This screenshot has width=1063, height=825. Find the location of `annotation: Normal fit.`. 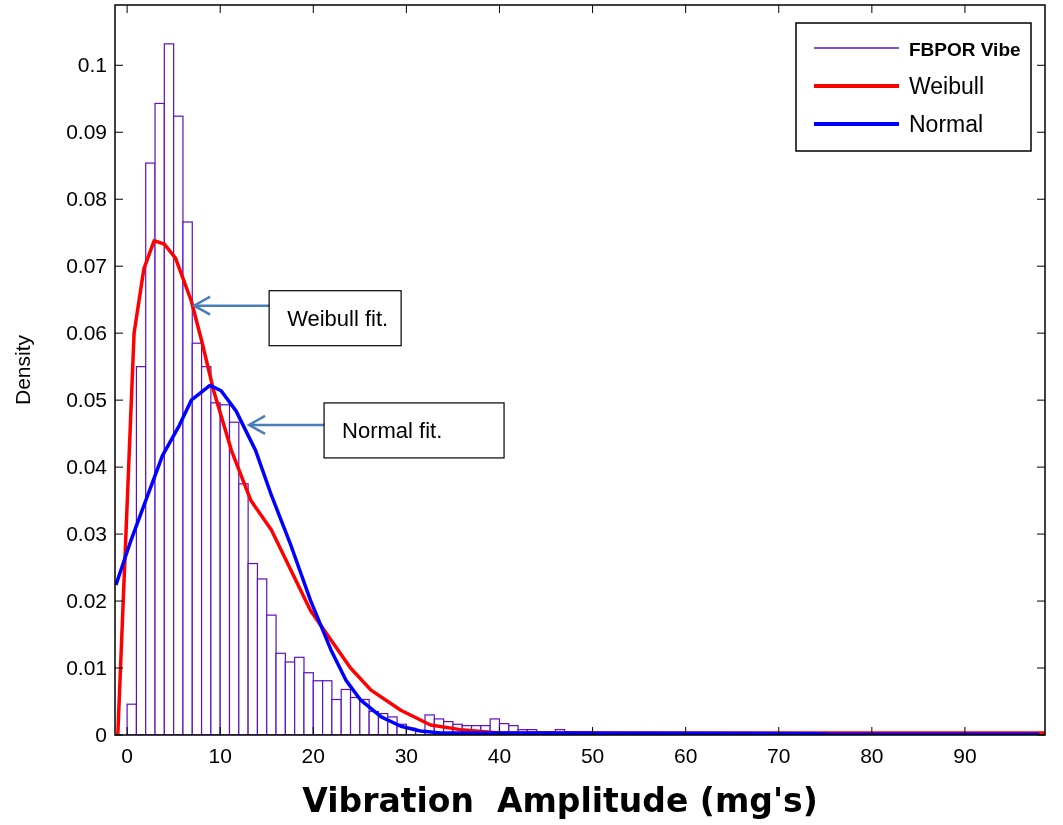

annotation: Normal fit. is located at coordinates (392, 431).